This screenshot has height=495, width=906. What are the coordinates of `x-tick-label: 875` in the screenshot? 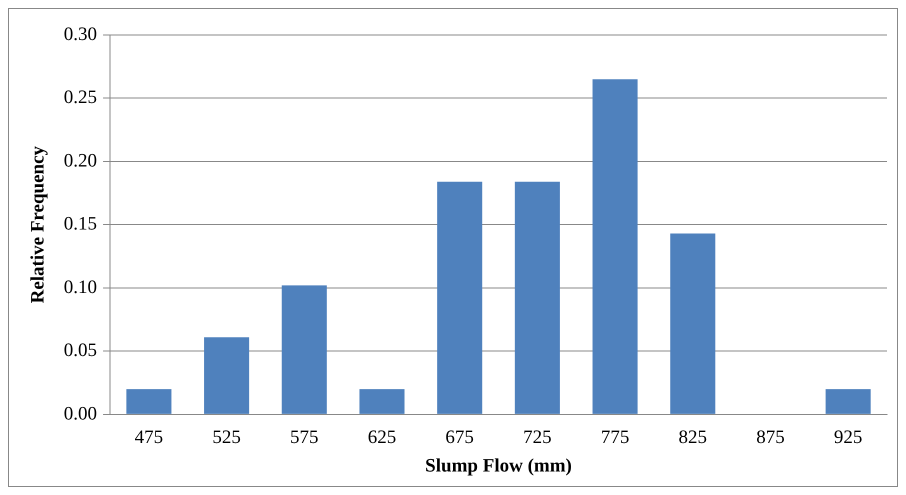 It's located at (770, 437).